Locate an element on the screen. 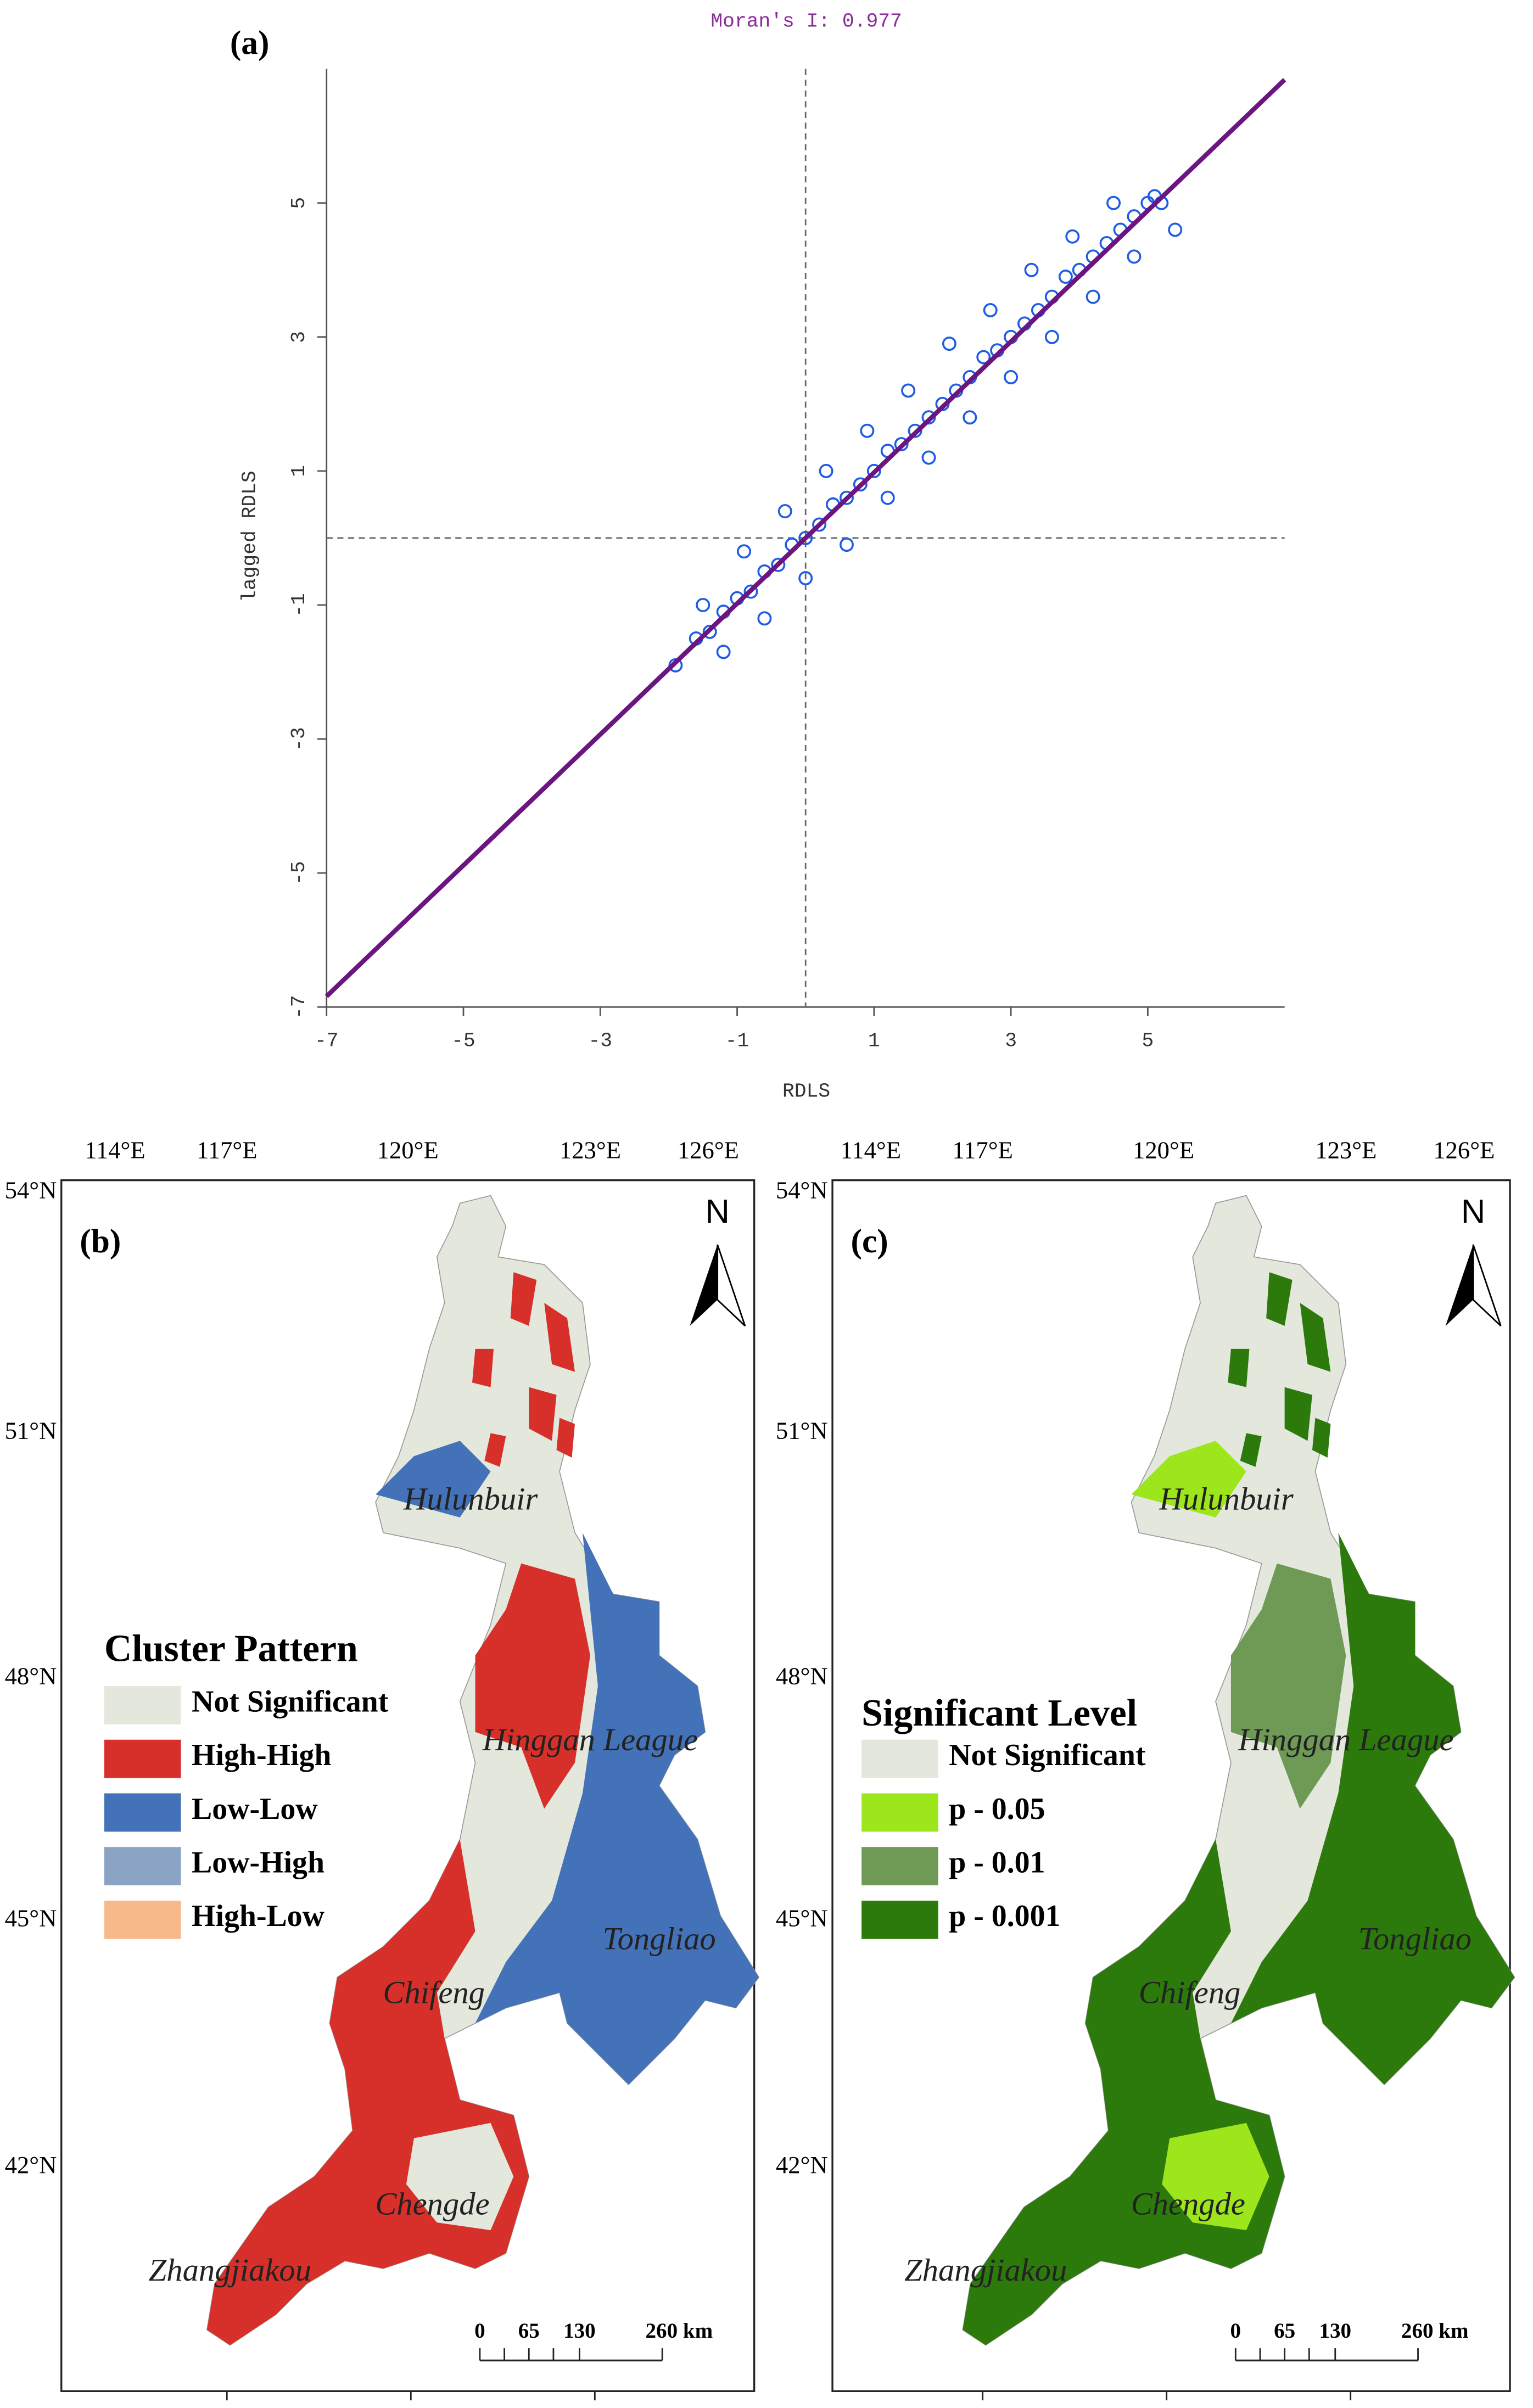 The image size is (1533, 2408). y-tick-label: -3 is located at coordinates (299, 739).